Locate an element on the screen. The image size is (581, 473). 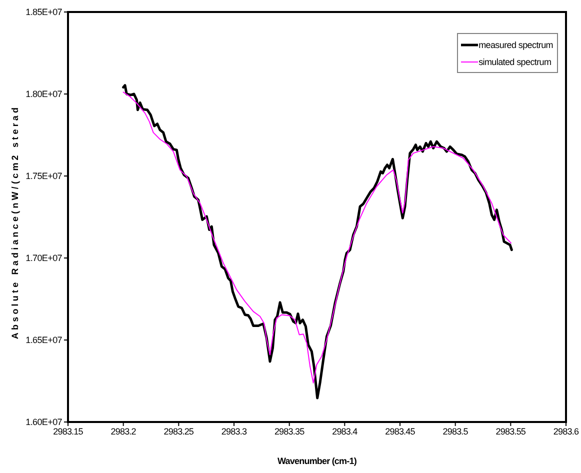
x-tick-label: 2983.5 is located at coordinates (455, 431).